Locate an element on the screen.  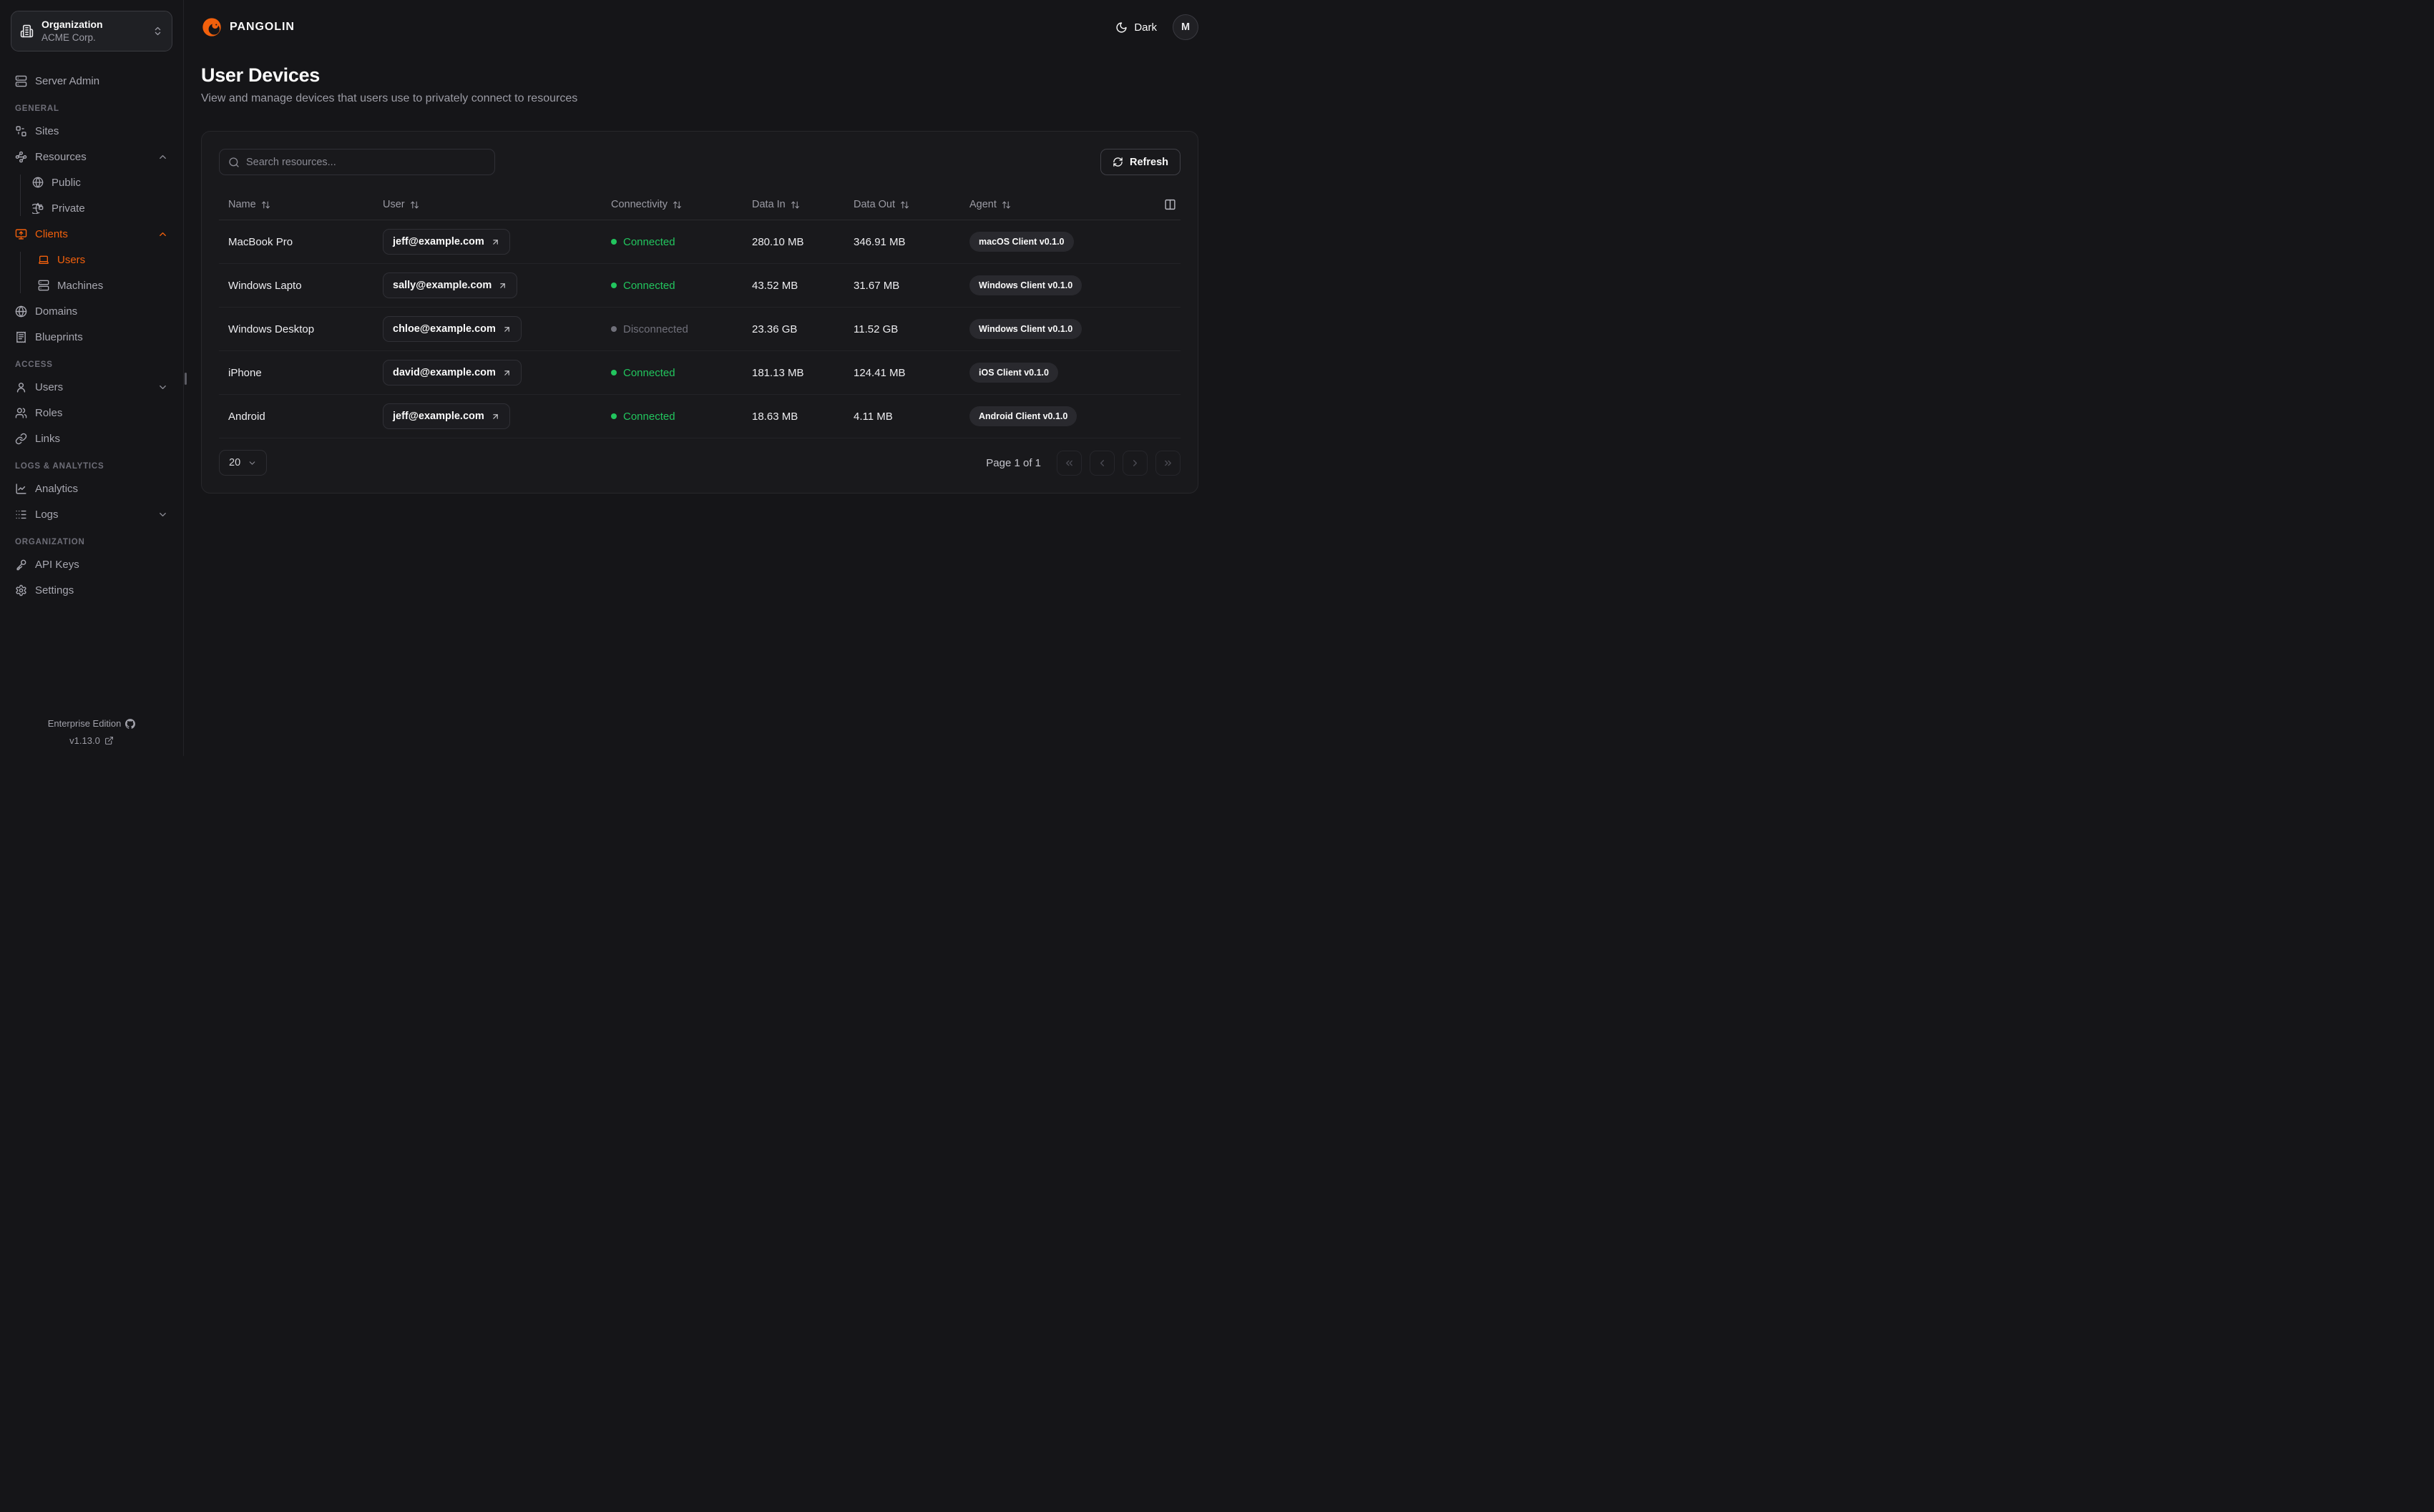
chevron-down-icon is located at coordinates (162, 387).